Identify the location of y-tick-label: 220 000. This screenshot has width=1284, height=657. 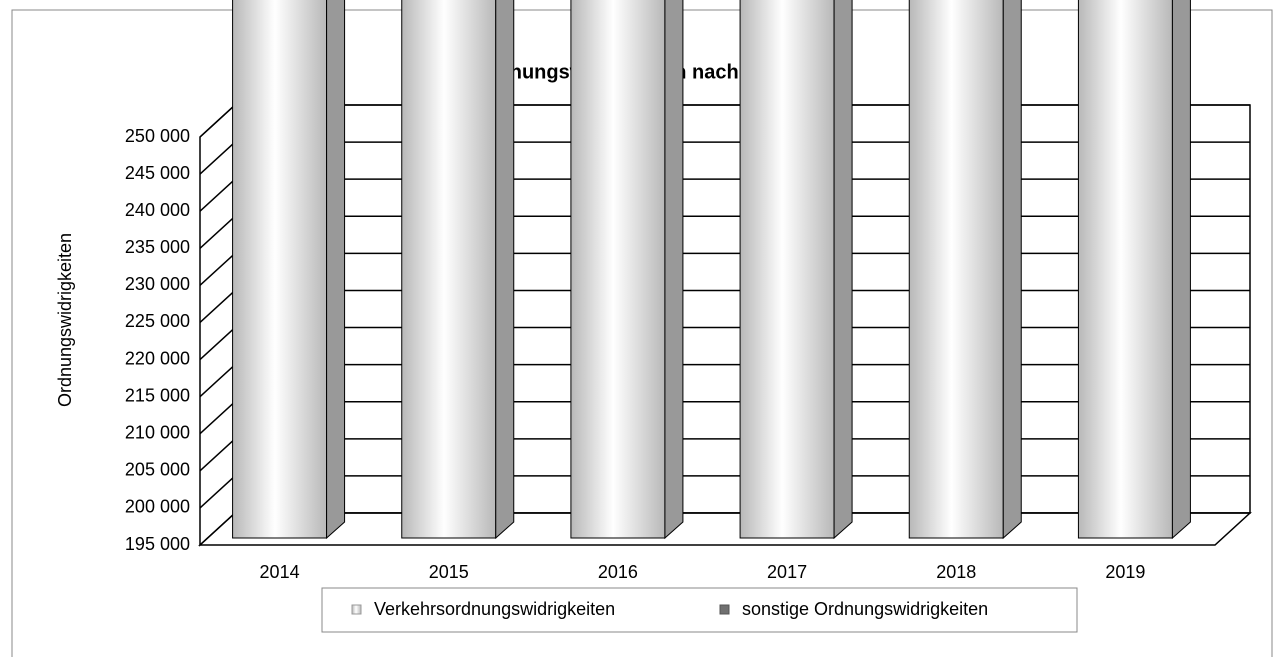
(157, 358).